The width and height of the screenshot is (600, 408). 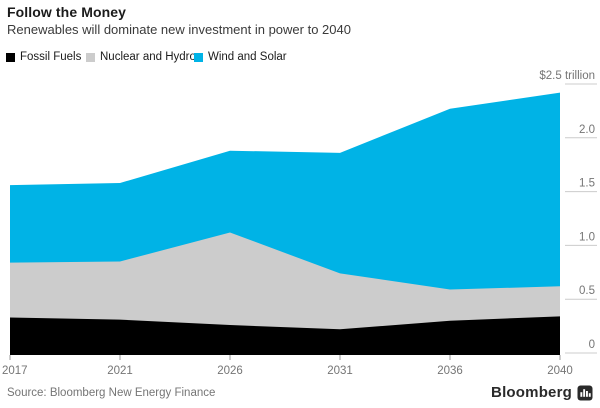 What do you see at coordinates (587, 184) in the screenshot?
I see `y-tick-label: 1.5` at bounding box center [587, 184].